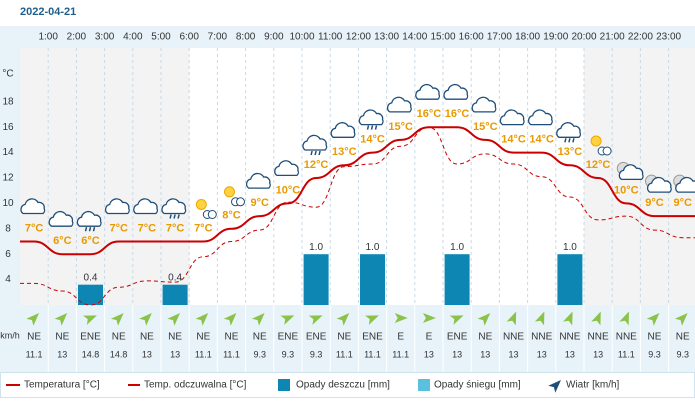 This screenshot has width=695, height=408. Describe the element at coordinates (682, 203) in the screenshot. I see `temperature-label: 9°C` at that location.